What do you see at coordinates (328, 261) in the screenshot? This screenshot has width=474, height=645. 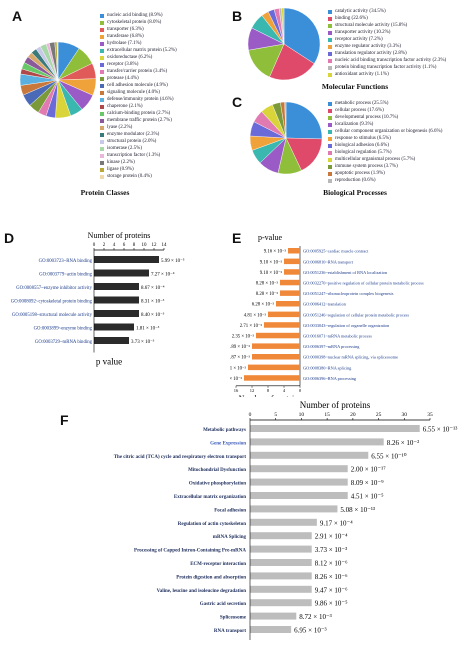 I see `category-label: GO:0006810~RNA transport` at bounding box center [328, 261].